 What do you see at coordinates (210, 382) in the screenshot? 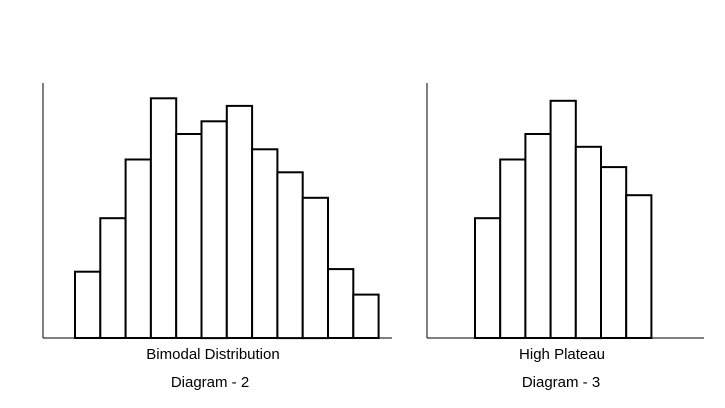
I see `diagram-label: Diagram - 2` at bounding box center [210, 382].